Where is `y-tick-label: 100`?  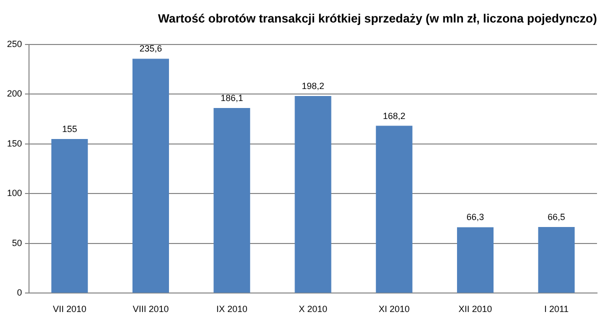
y-tick-label: 100 is located at coordinates (14, 193).